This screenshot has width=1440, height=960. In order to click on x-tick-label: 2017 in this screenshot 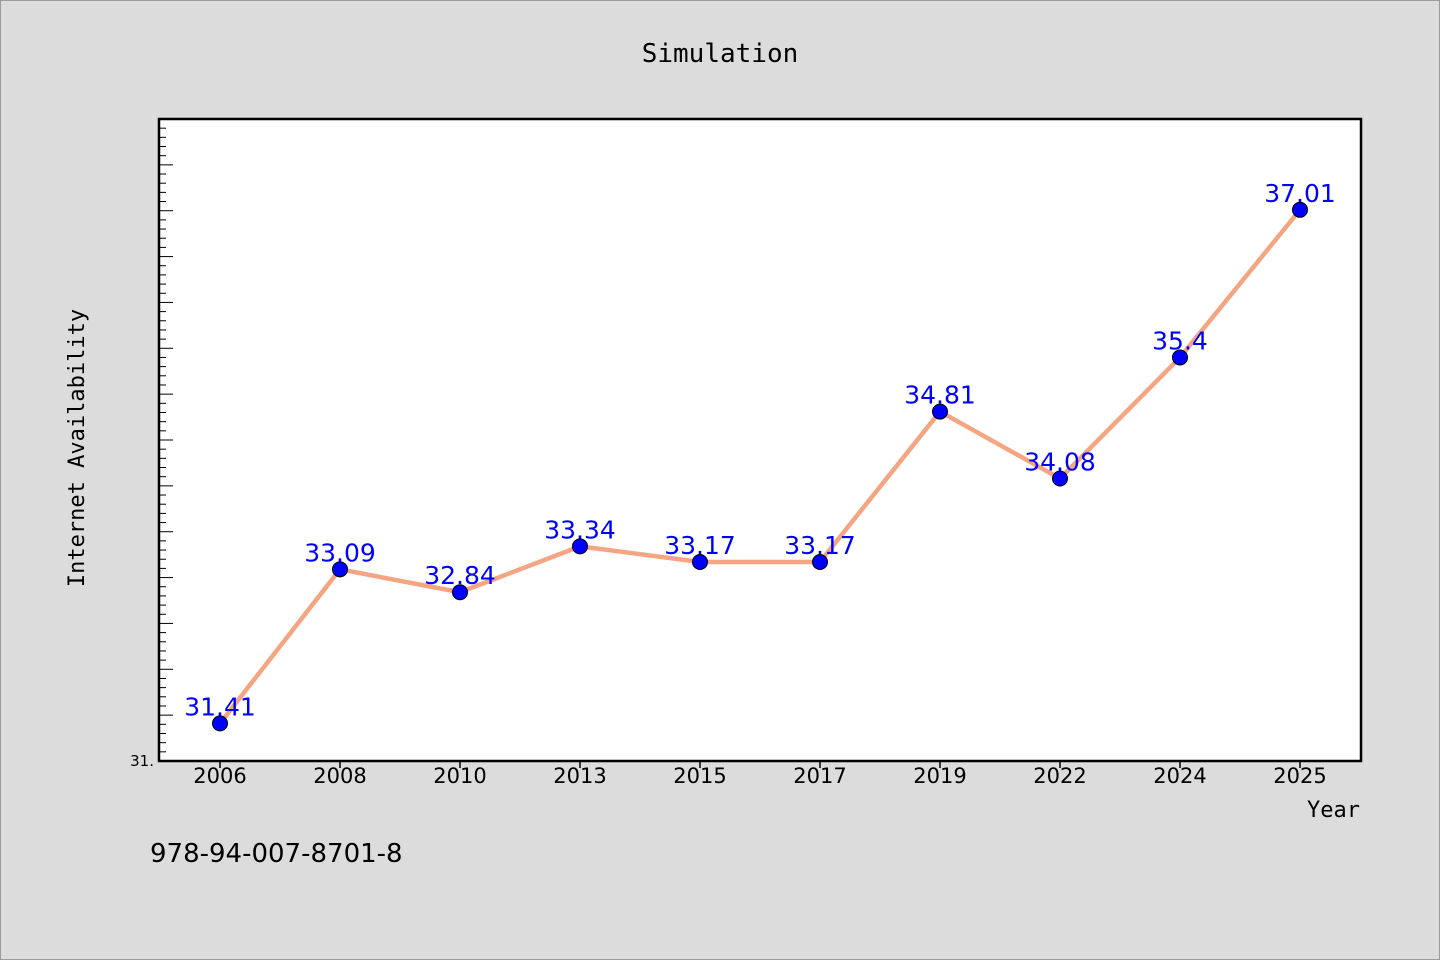, I will do `click(819, 776)`.